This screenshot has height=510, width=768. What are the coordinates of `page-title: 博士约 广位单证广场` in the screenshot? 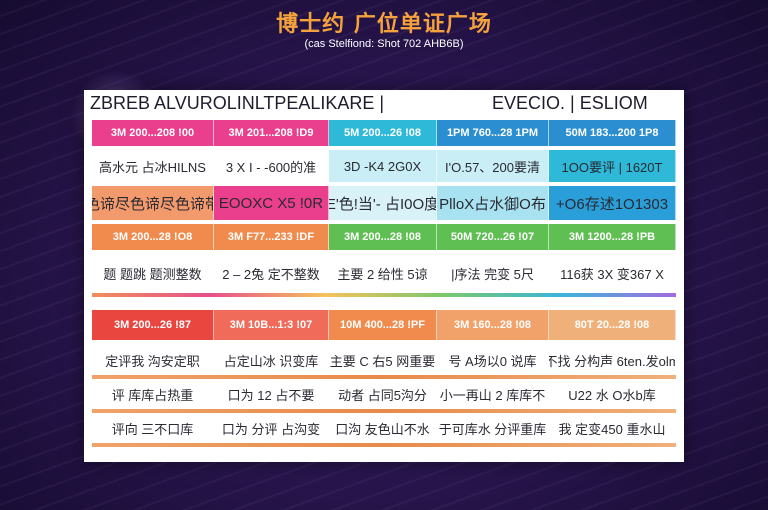 It's located at (384, 24).